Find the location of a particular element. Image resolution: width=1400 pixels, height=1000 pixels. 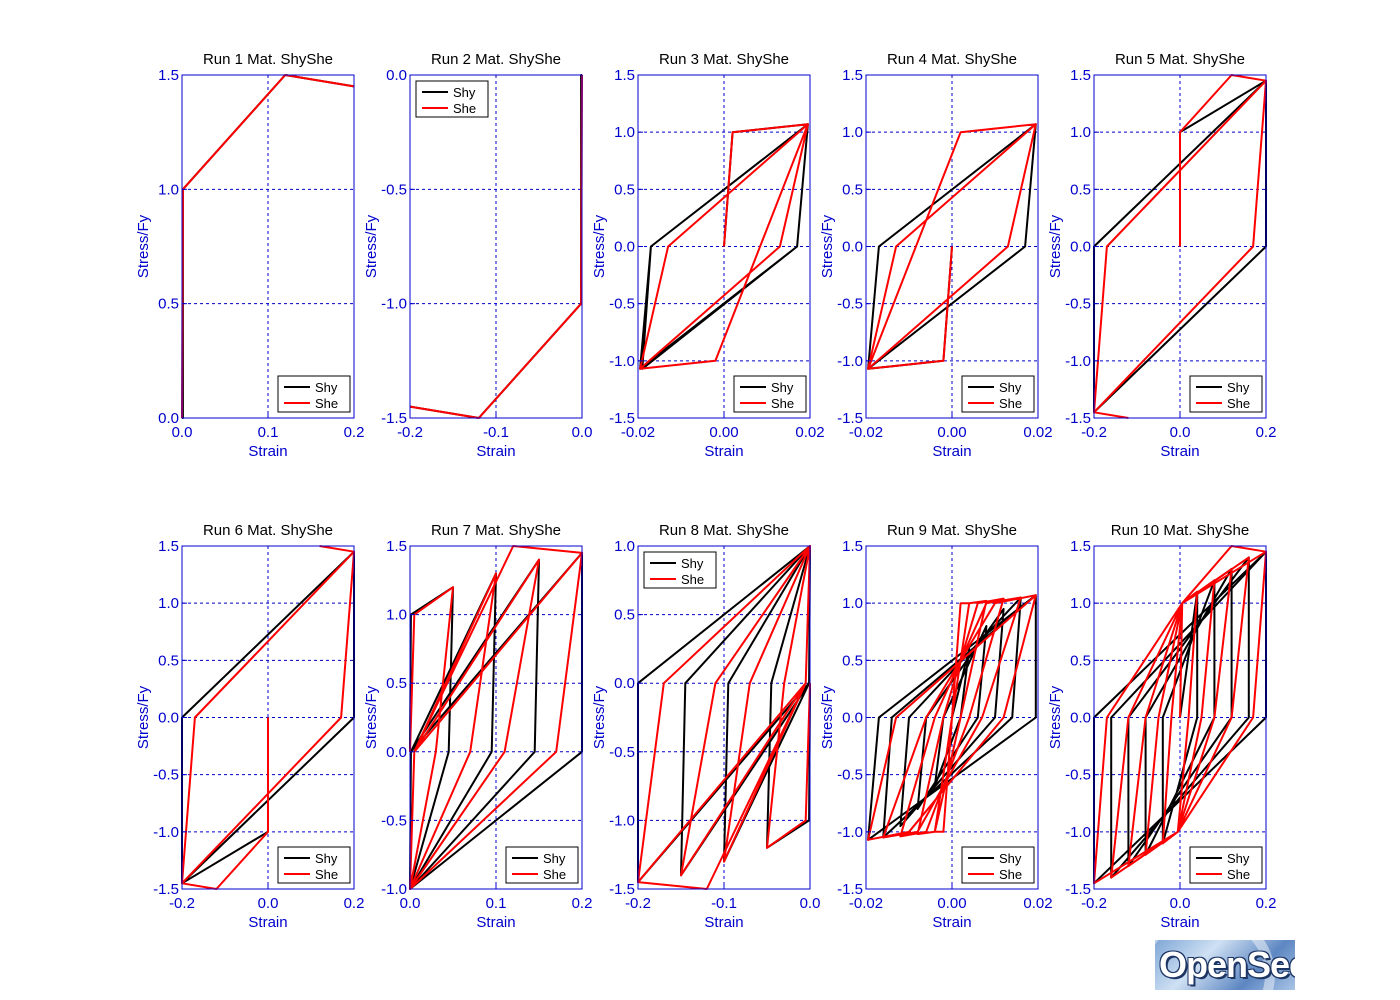

plot-frame is located at coordinates (496, 246).